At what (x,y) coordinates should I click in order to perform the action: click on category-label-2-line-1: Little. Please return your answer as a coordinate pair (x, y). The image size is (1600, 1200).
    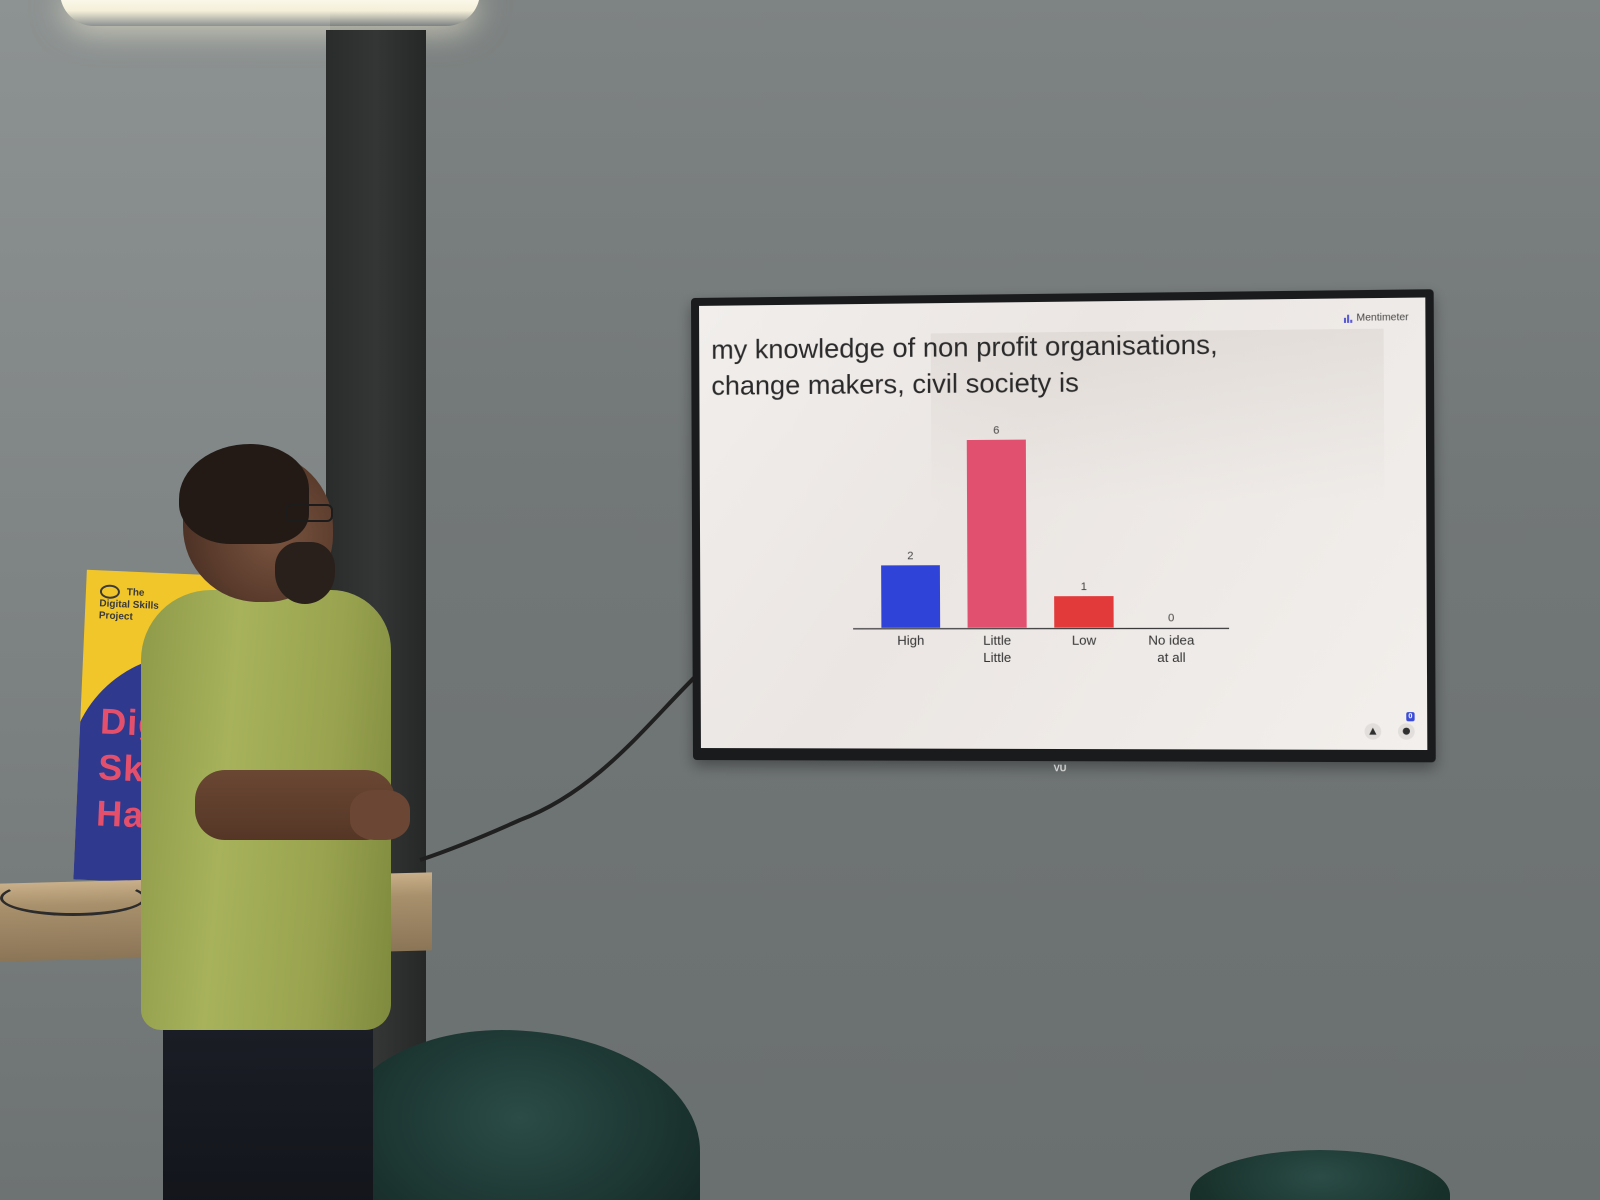
    Looking at the image, I should click on (997, 640).